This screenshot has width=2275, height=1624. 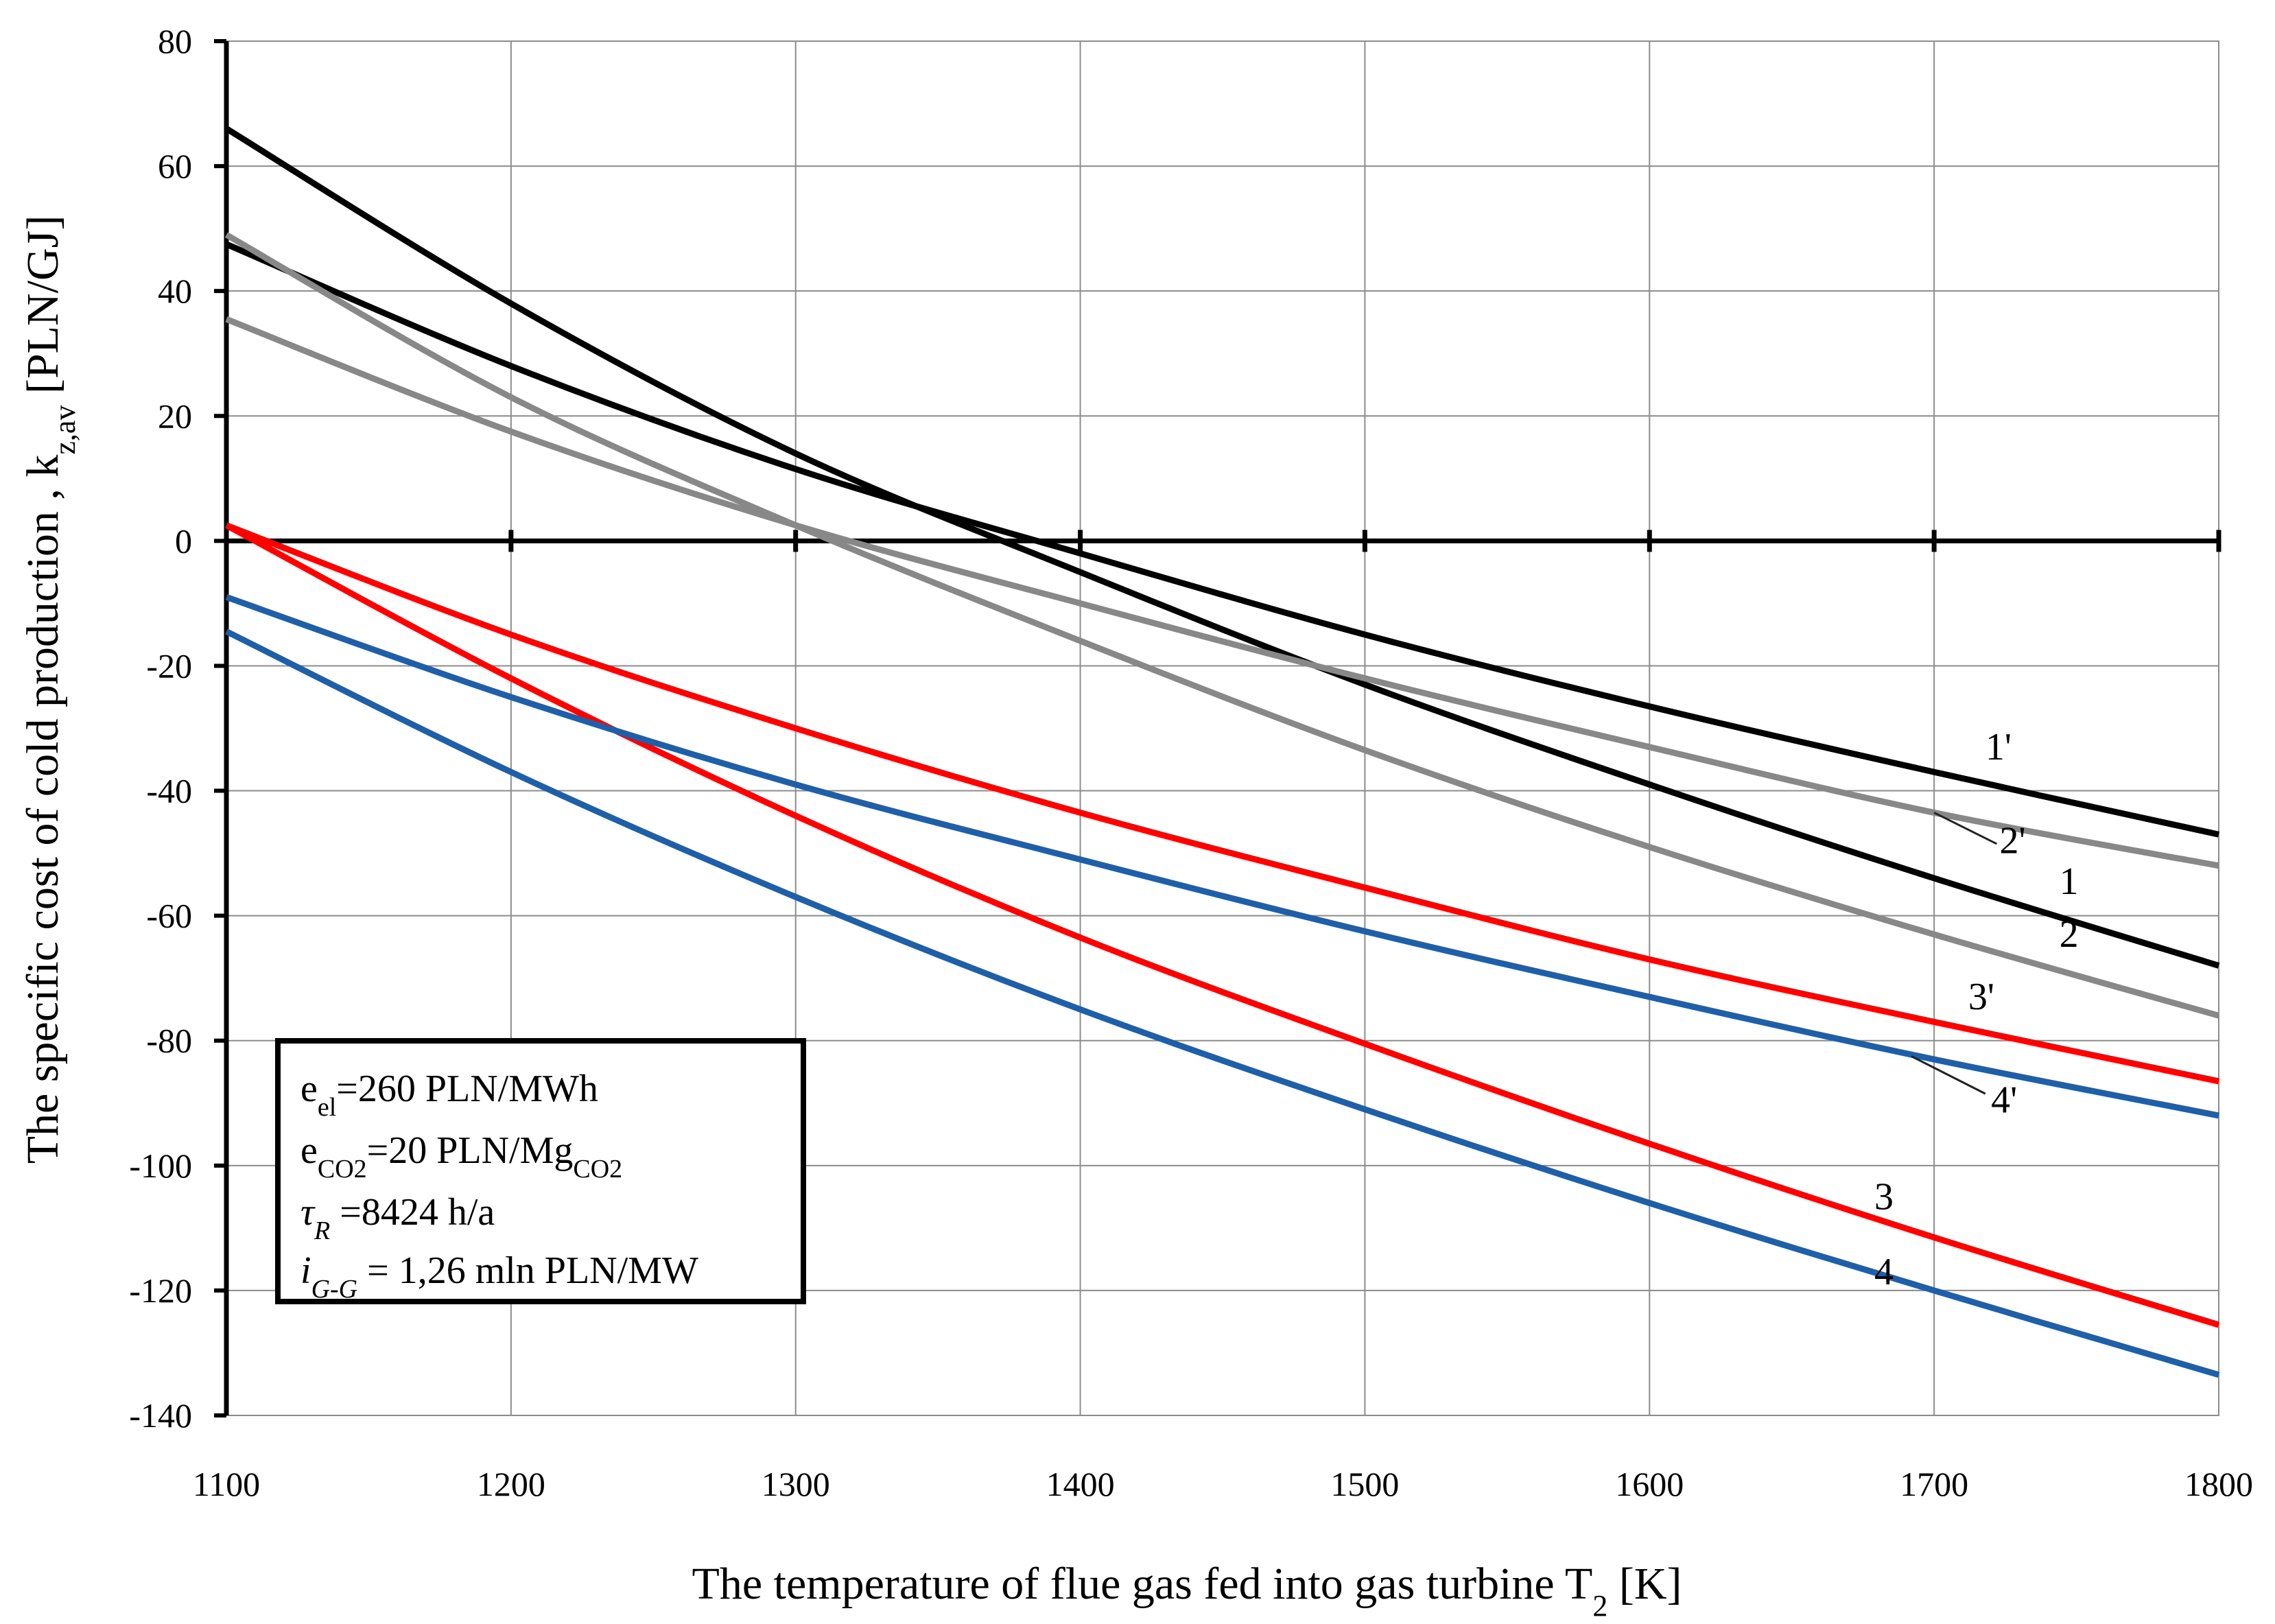 I want to click on curve-label: 2', so click(x=2013, y=841).